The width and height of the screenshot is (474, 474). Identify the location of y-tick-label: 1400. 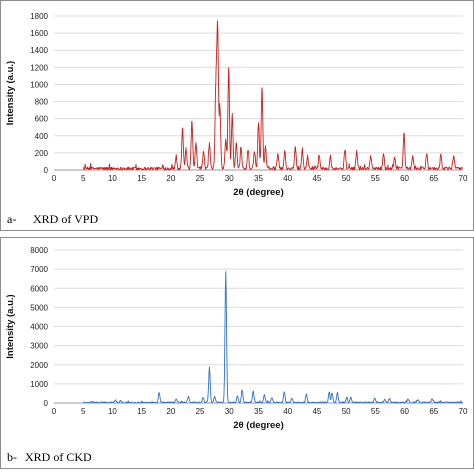
(39, 50).